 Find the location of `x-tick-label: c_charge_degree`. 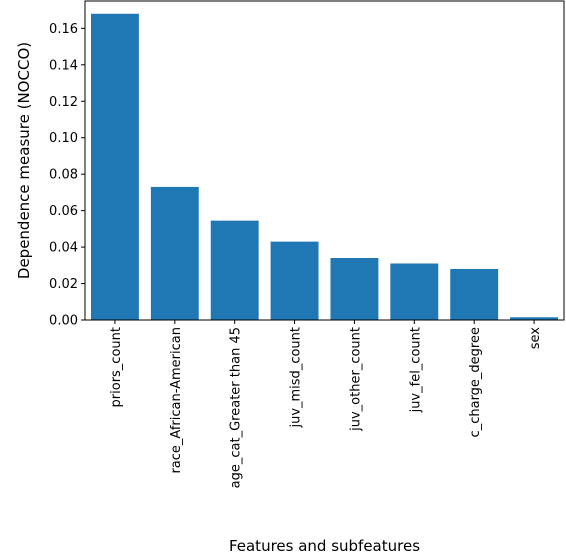

x-tick-label: c_charge_degree is located at coordinates (475, 382).